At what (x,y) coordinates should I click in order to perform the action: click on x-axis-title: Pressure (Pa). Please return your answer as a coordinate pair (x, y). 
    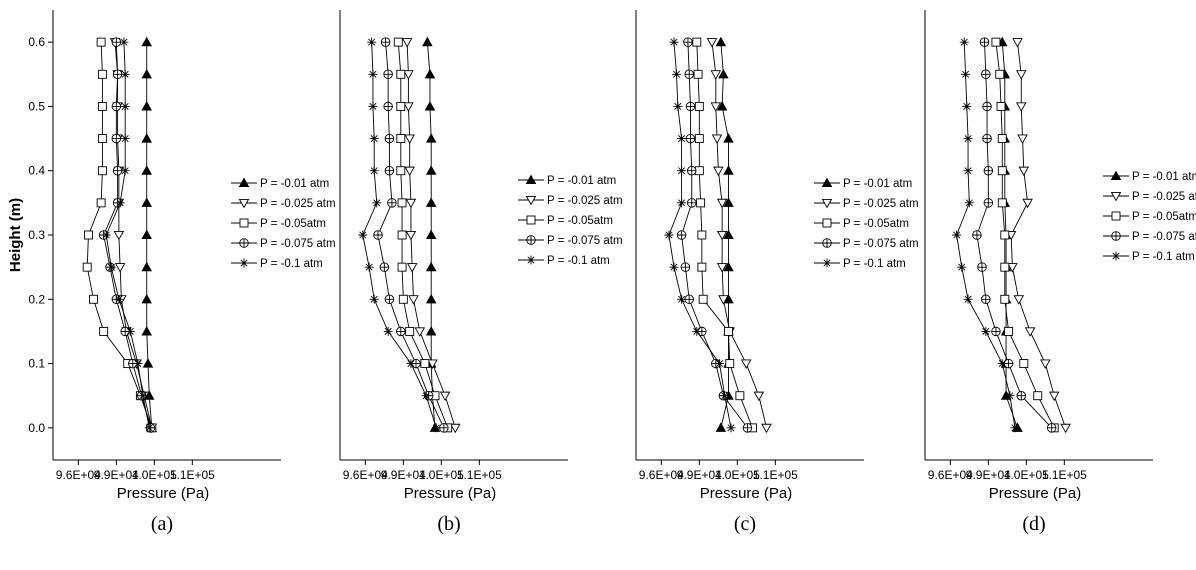
    Looking at the image, I should click on (163, 493).